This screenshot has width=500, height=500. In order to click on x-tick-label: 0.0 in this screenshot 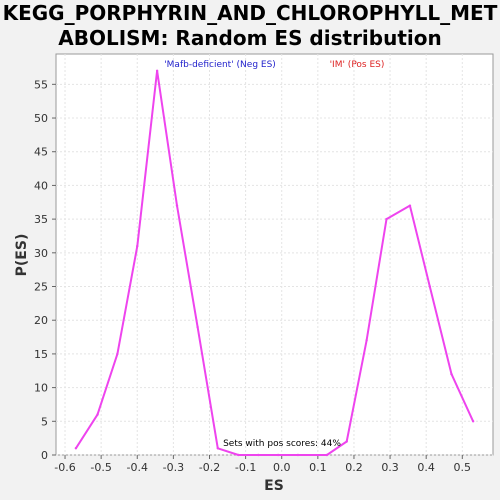, I will do `click(282, 467)`.